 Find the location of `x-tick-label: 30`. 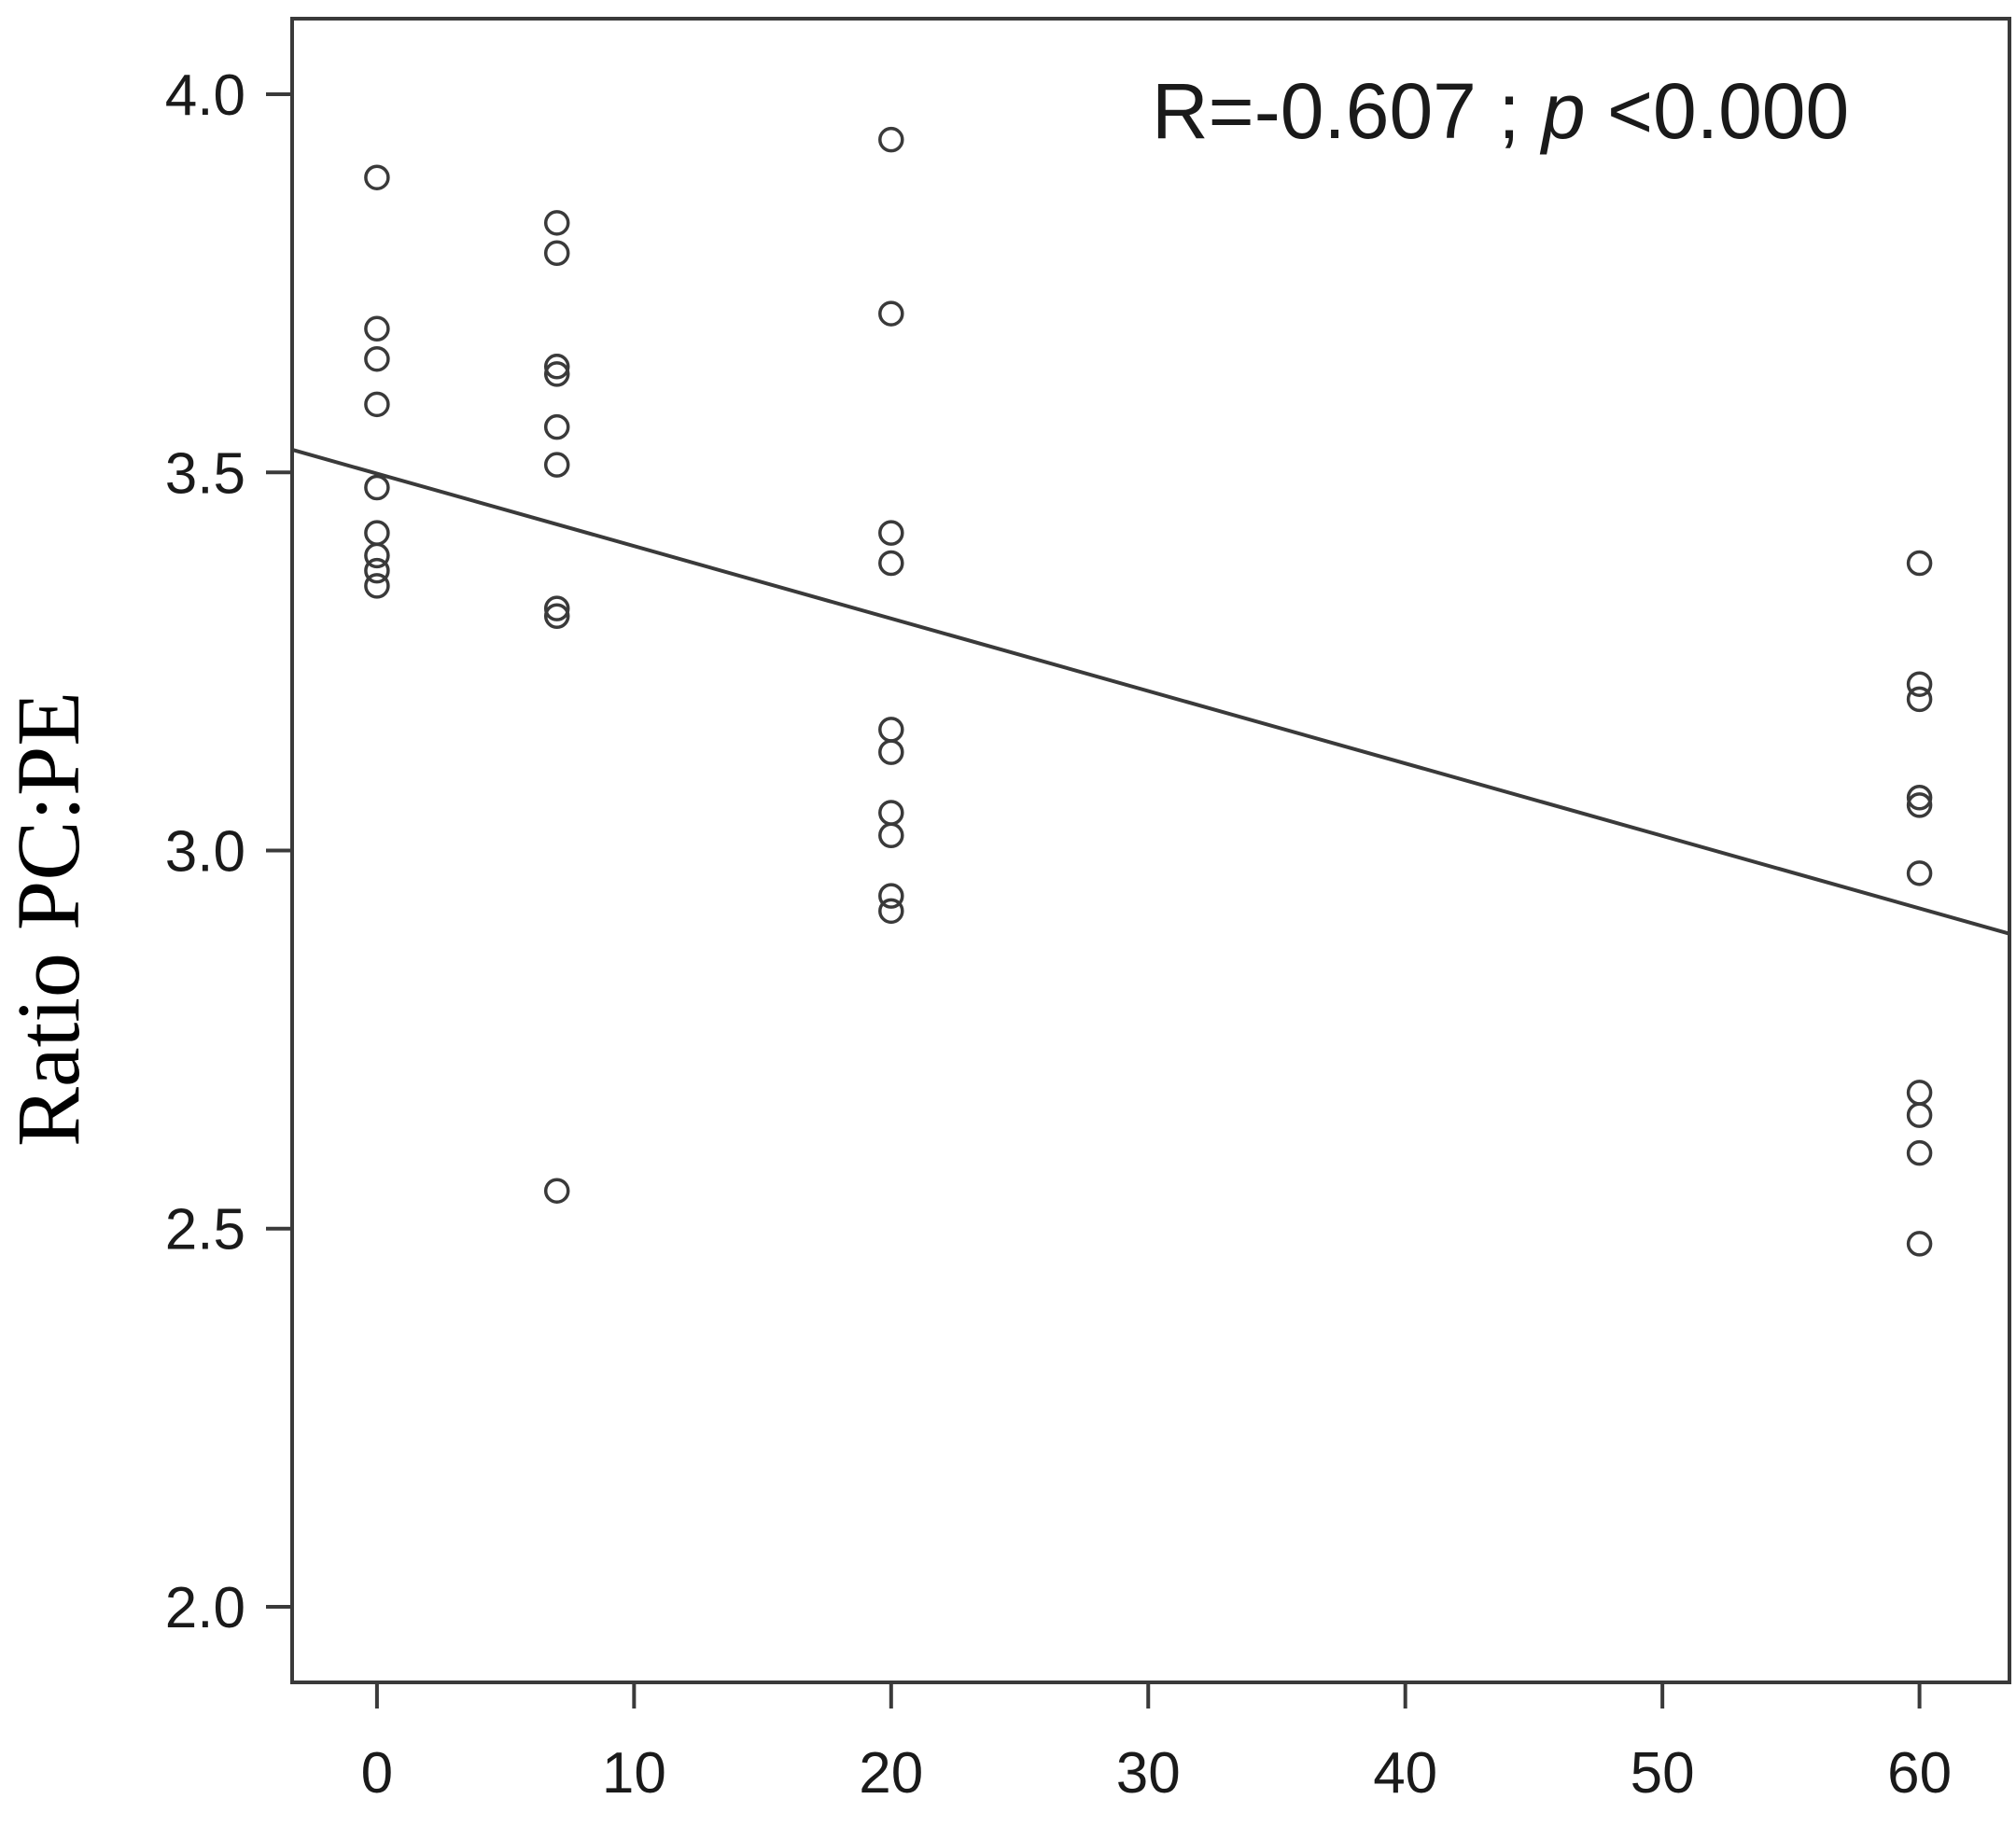

x-tick-label: 30 is located at coordinates (1148, 1774).